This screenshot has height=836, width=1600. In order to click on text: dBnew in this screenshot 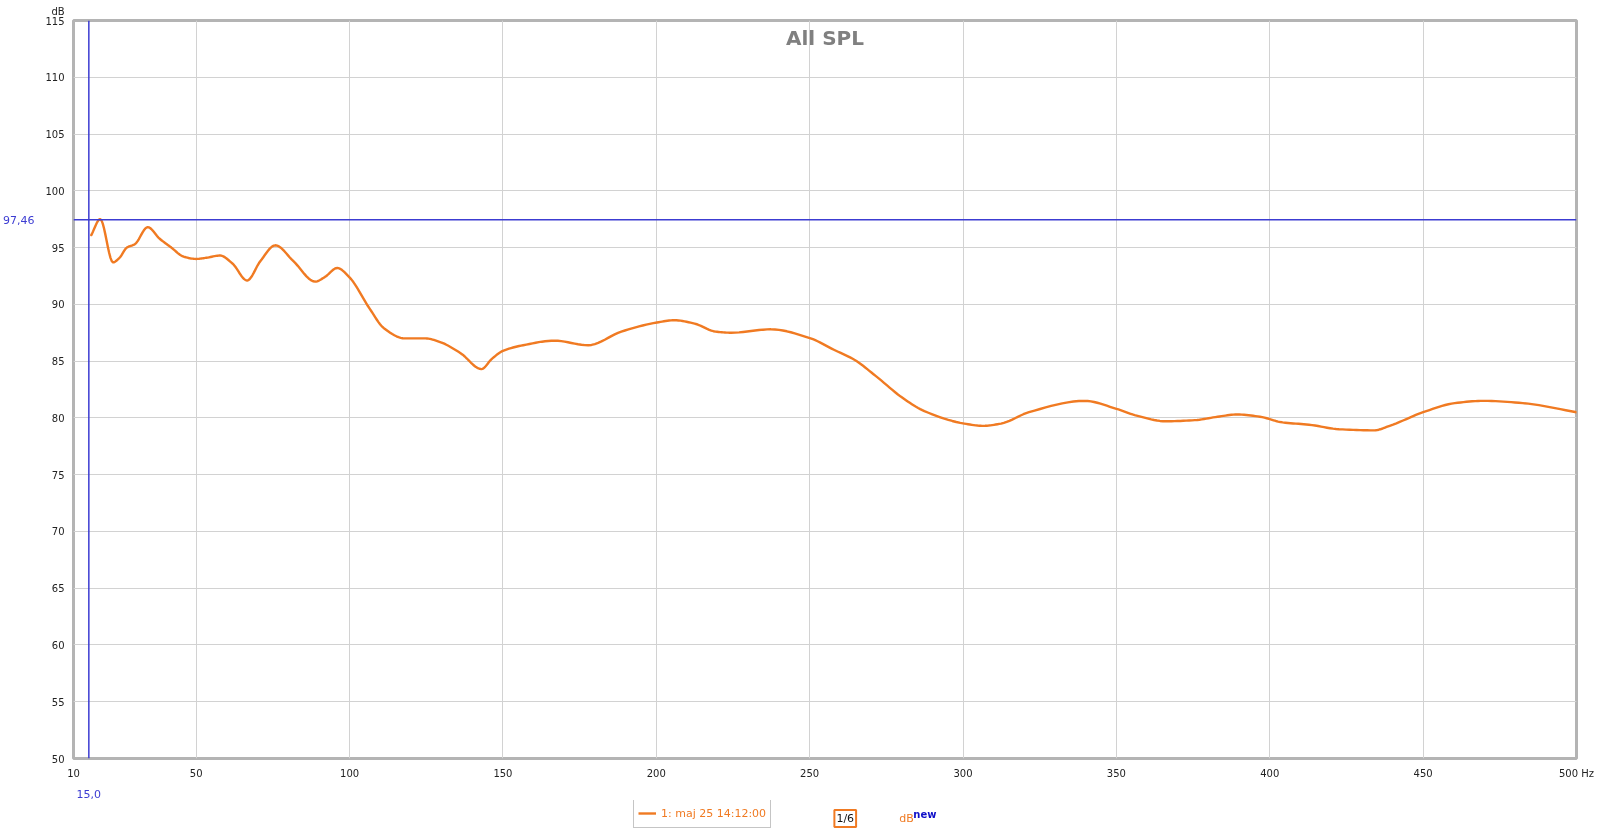, I will do `click(918, 817)`.